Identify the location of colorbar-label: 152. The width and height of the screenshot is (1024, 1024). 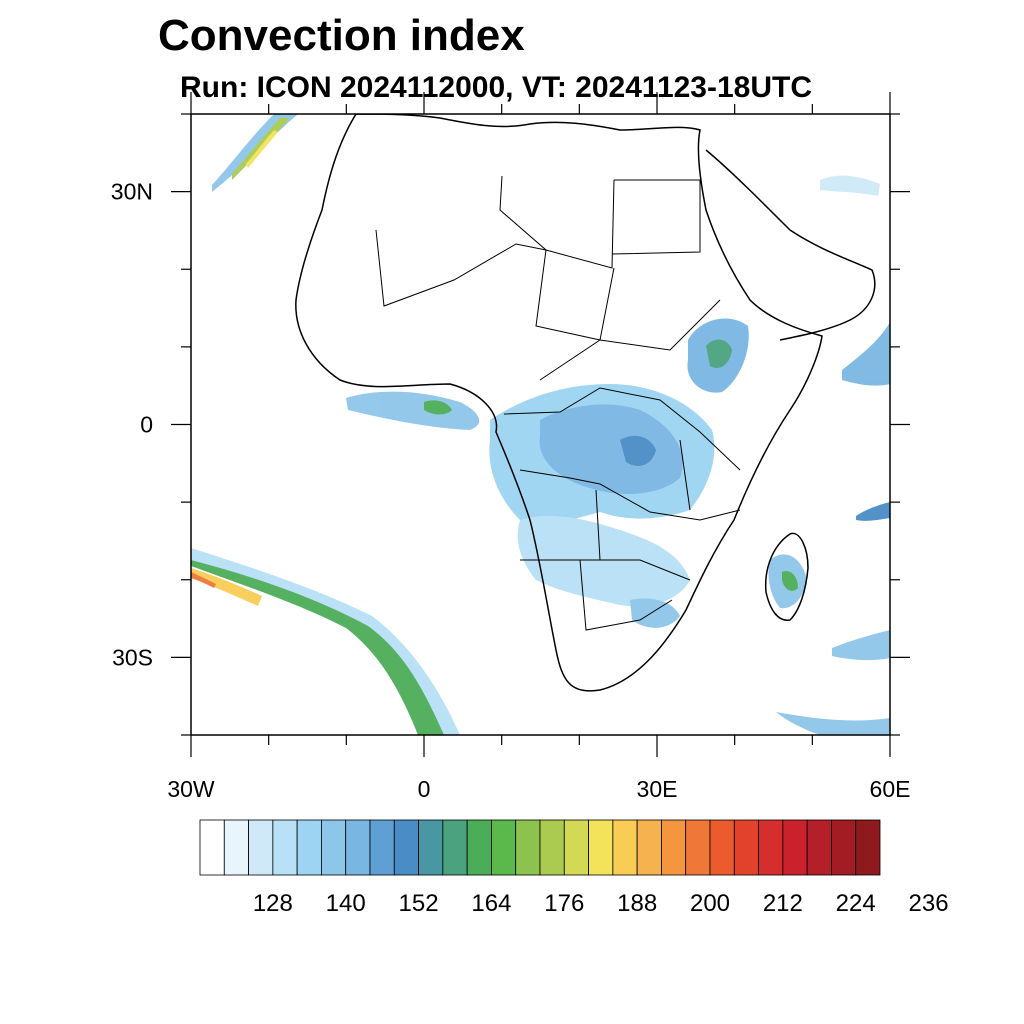
(418, 903).